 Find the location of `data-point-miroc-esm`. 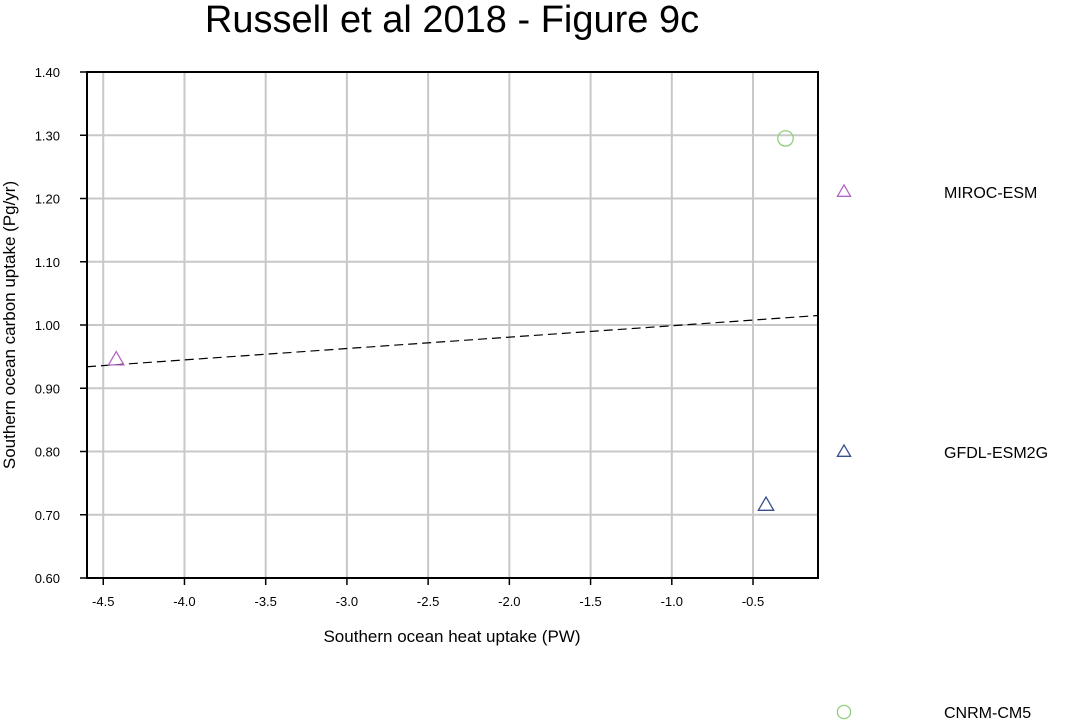

data-point-miroc-esm is located at coordinates (116, 358).